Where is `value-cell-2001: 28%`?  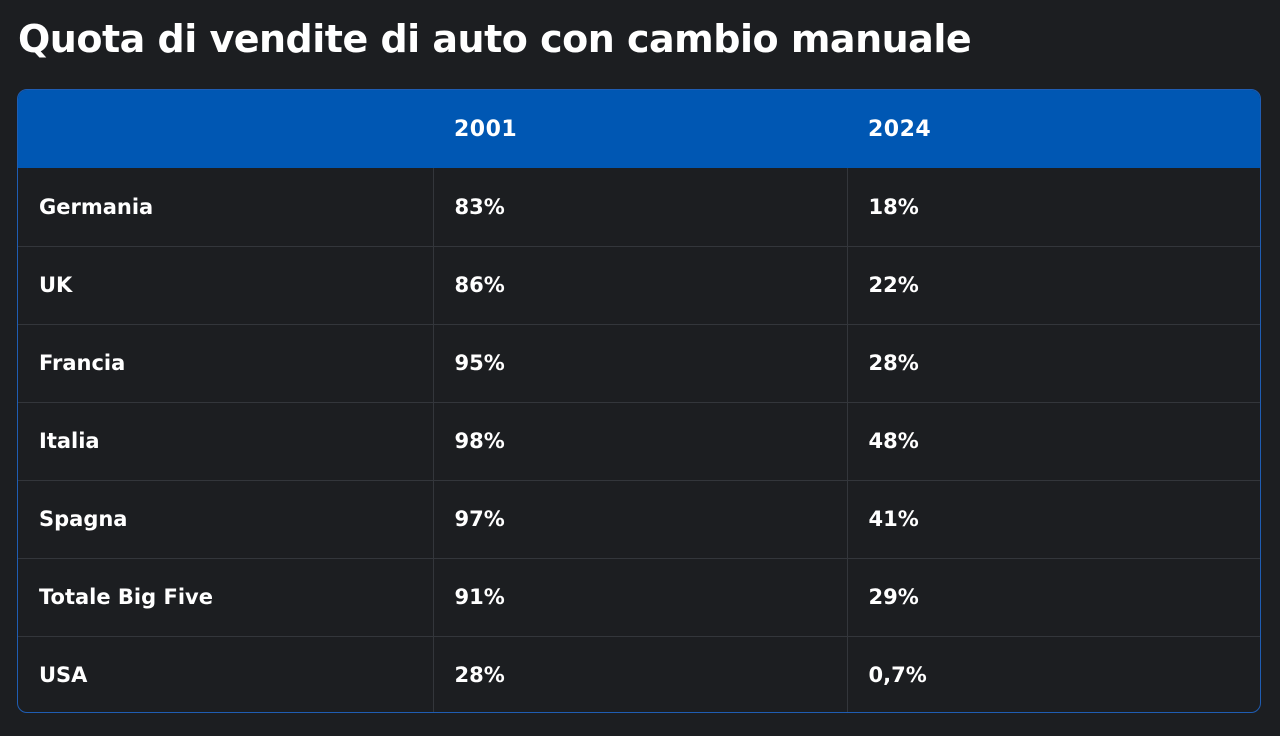
value-cell-2001: 28% is located at coordinates (639, 673).